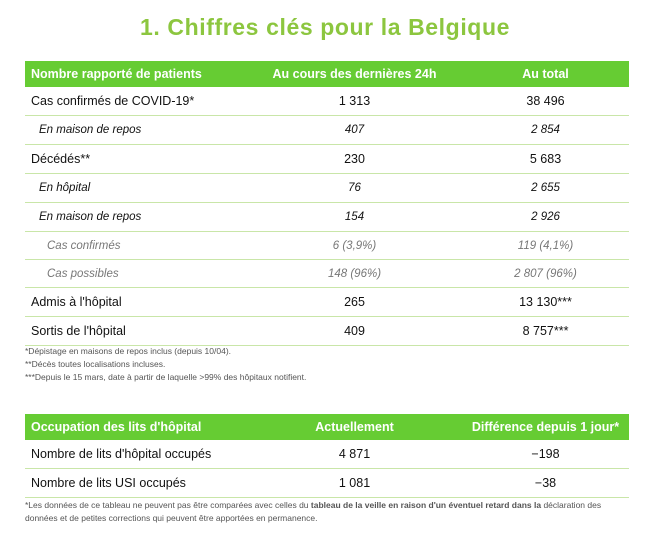 This screenshot has width=650, height=540. Describe the element at coordinates (545, 74) in the screenshot. I see `header-total: Au total` at that location.